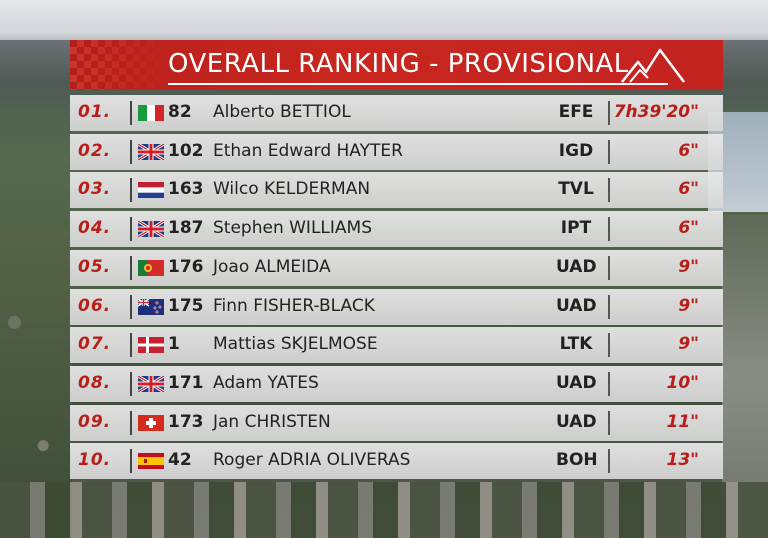  Describe the element at coordinates (151, 190) in the screenshot. I see `netherlands-flag-icon` at that location.